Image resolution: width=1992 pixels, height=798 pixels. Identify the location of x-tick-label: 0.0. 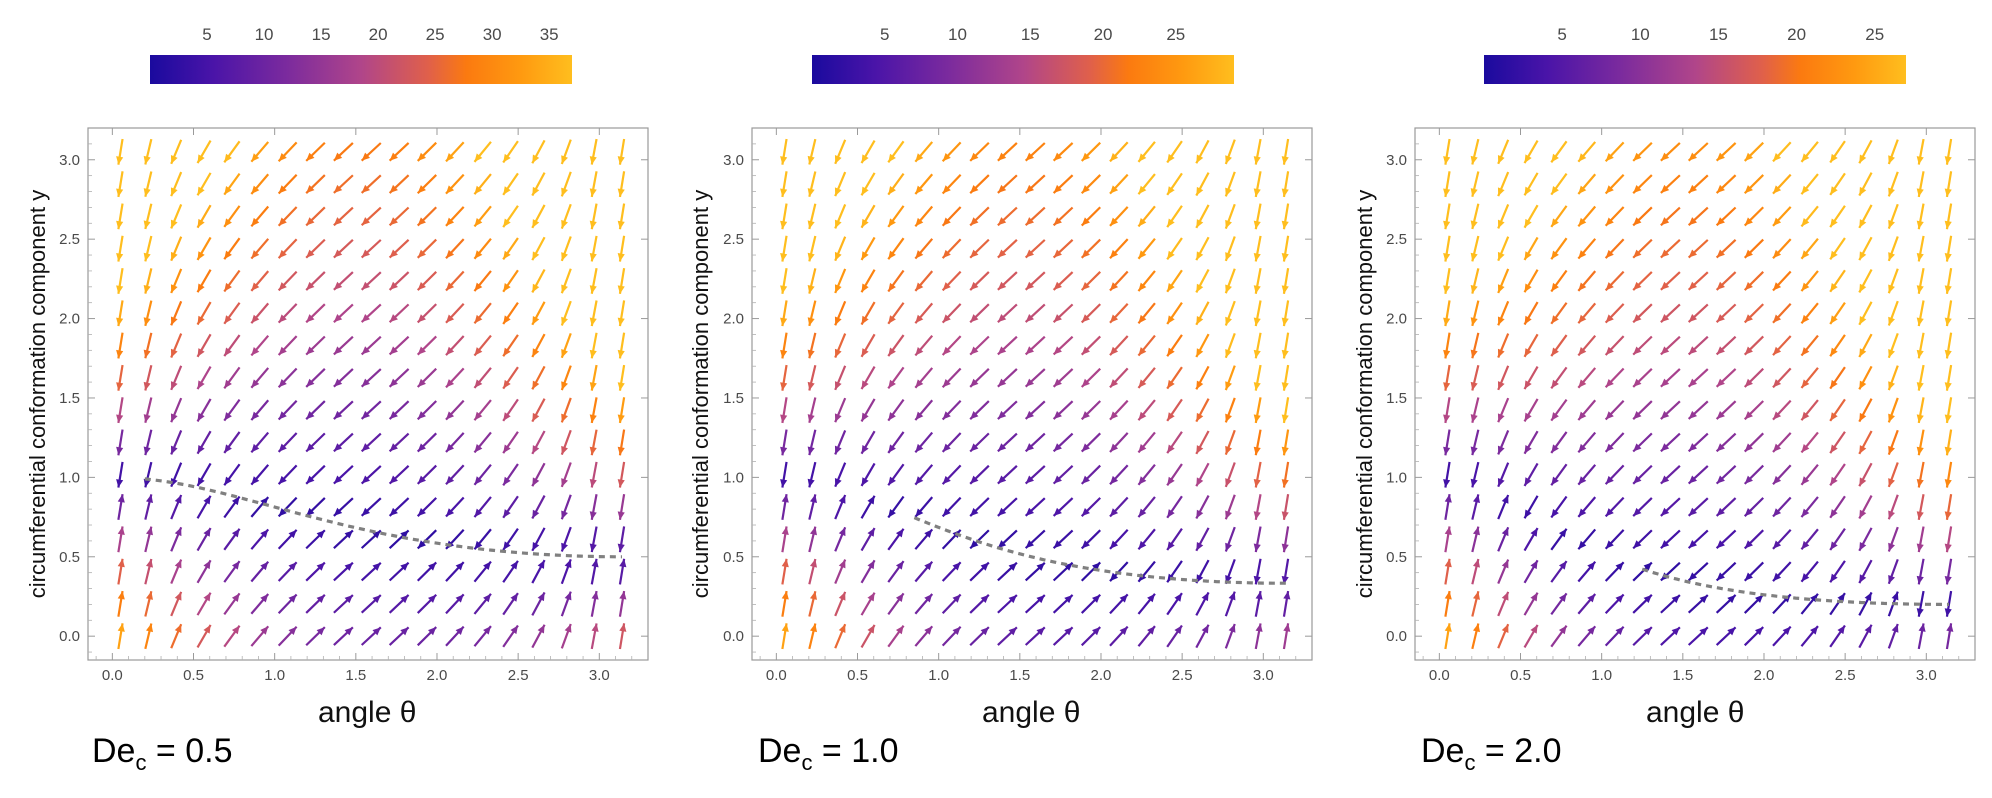
(776, 675).